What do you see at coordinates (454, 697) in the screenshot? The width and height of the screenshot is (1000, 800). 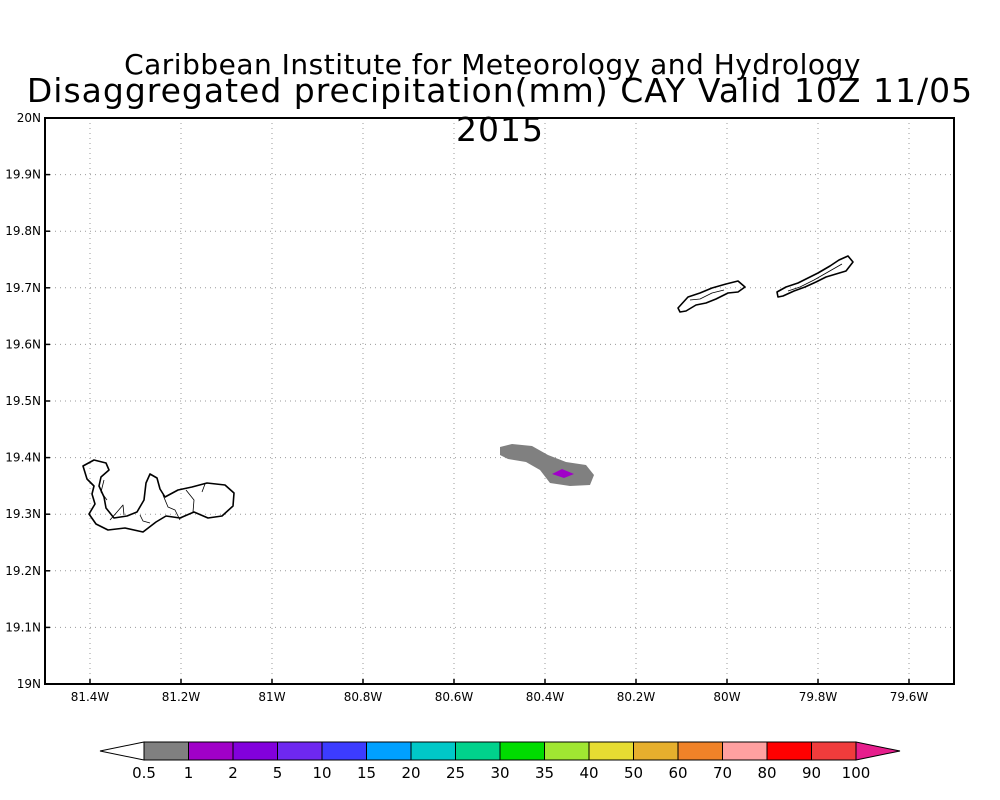 I see `x-tick-label: 80.6W` at bounding box center [454, 697].